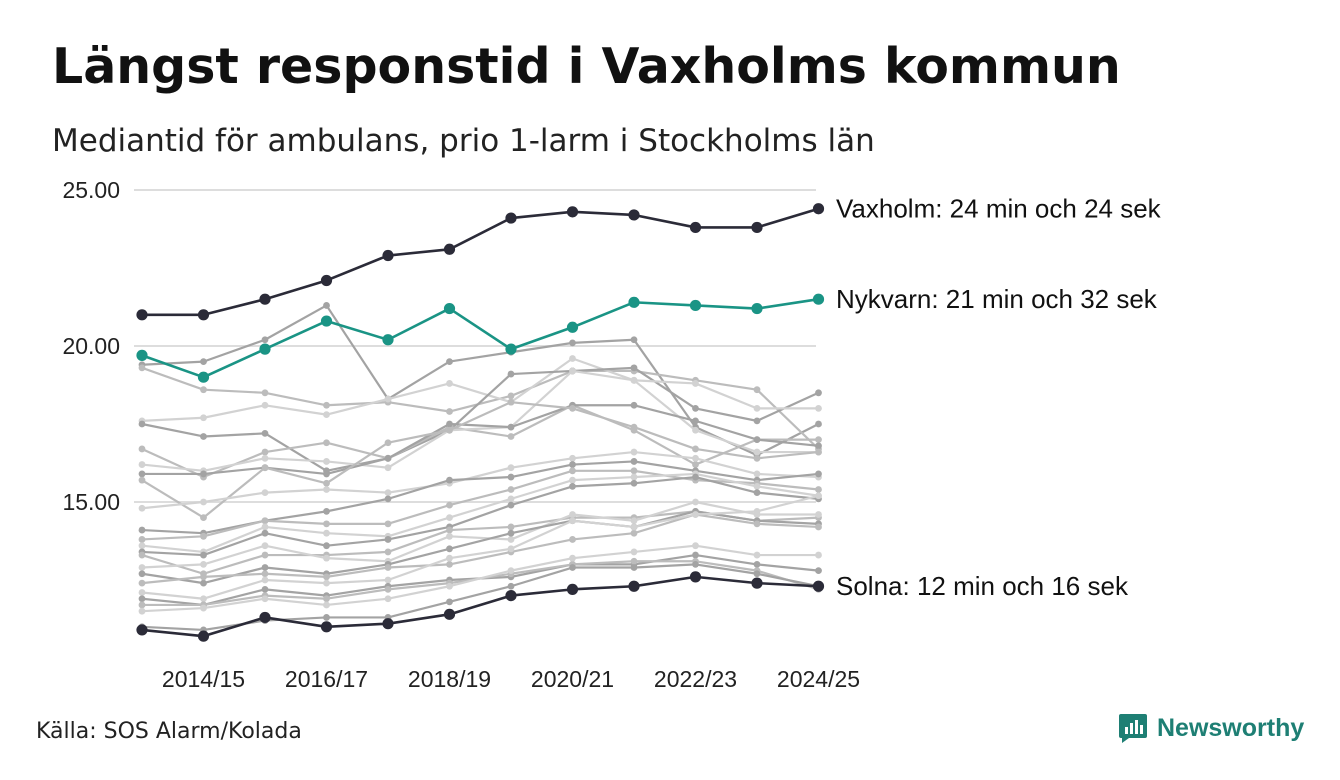  I want to click on y-tick-label: 20.00, so click(91, 346).